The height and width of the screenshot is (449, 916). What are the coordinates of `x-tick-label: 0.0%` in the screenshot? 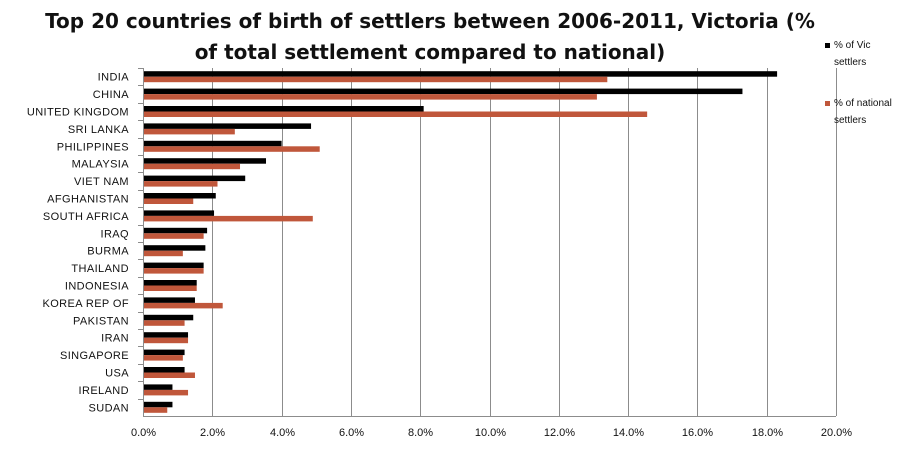 It's located at (143, 433).